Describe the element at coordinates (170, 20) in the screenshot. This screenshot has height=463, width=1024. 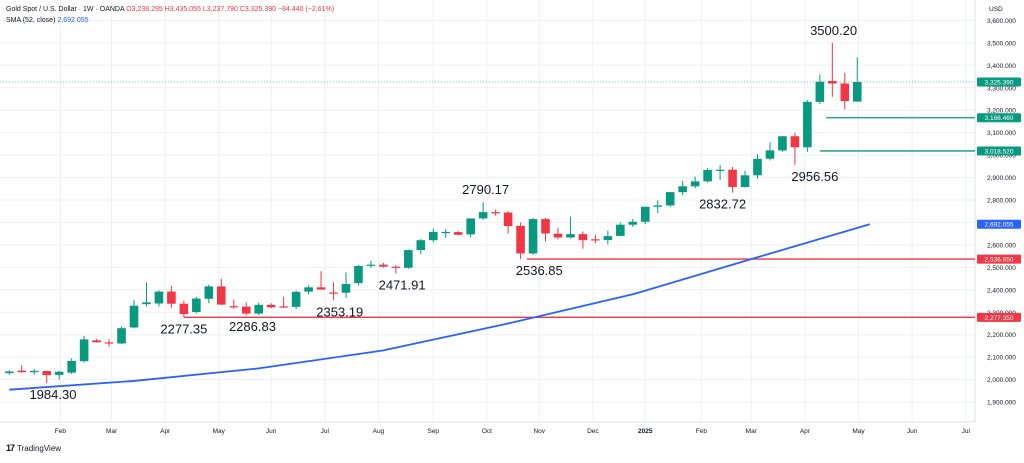
I see `sma-row: SMA (52, close) 2,692.055` at that location.